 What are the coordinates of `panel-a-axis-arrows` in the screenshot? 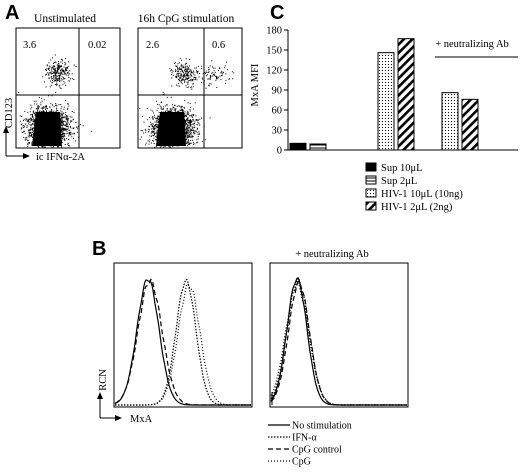 It's located at (16, 142).